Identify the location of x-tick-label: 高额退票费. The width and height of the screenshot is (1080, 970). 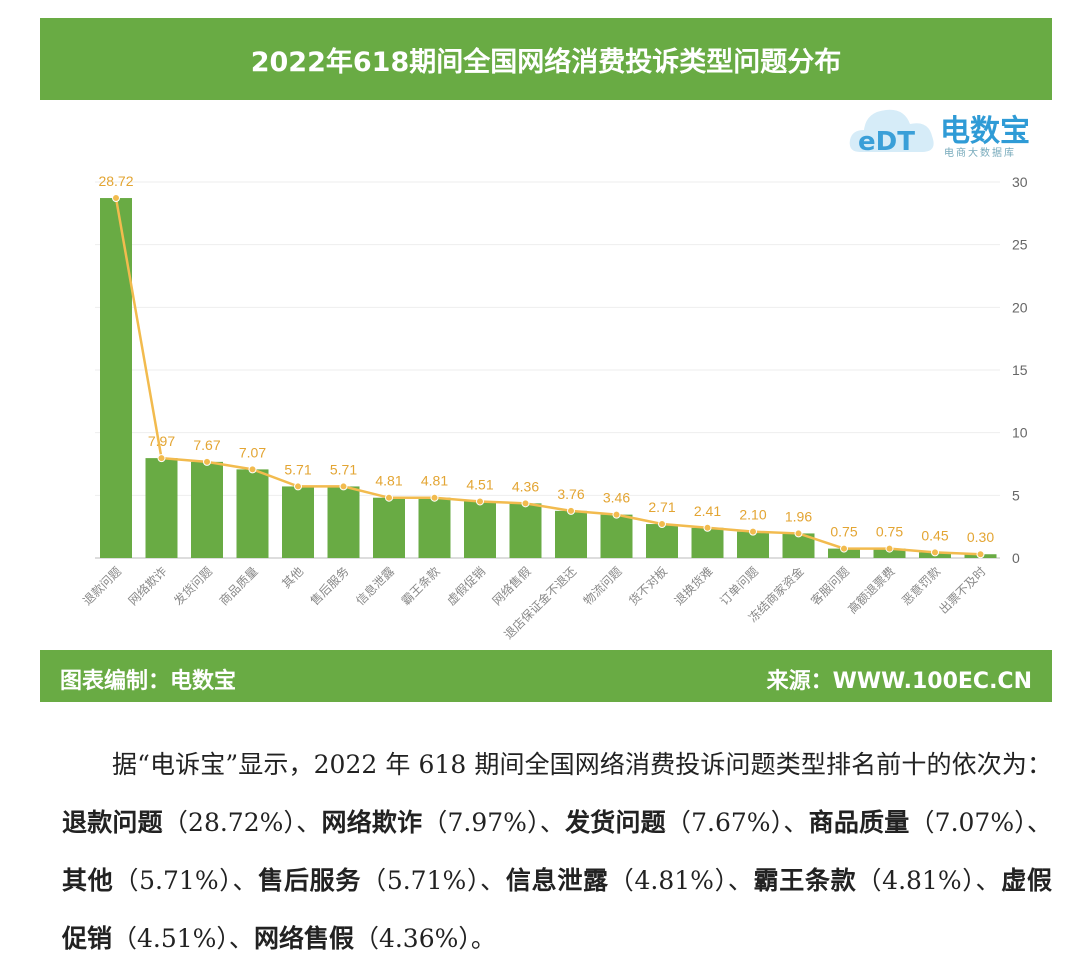
(871, 590).